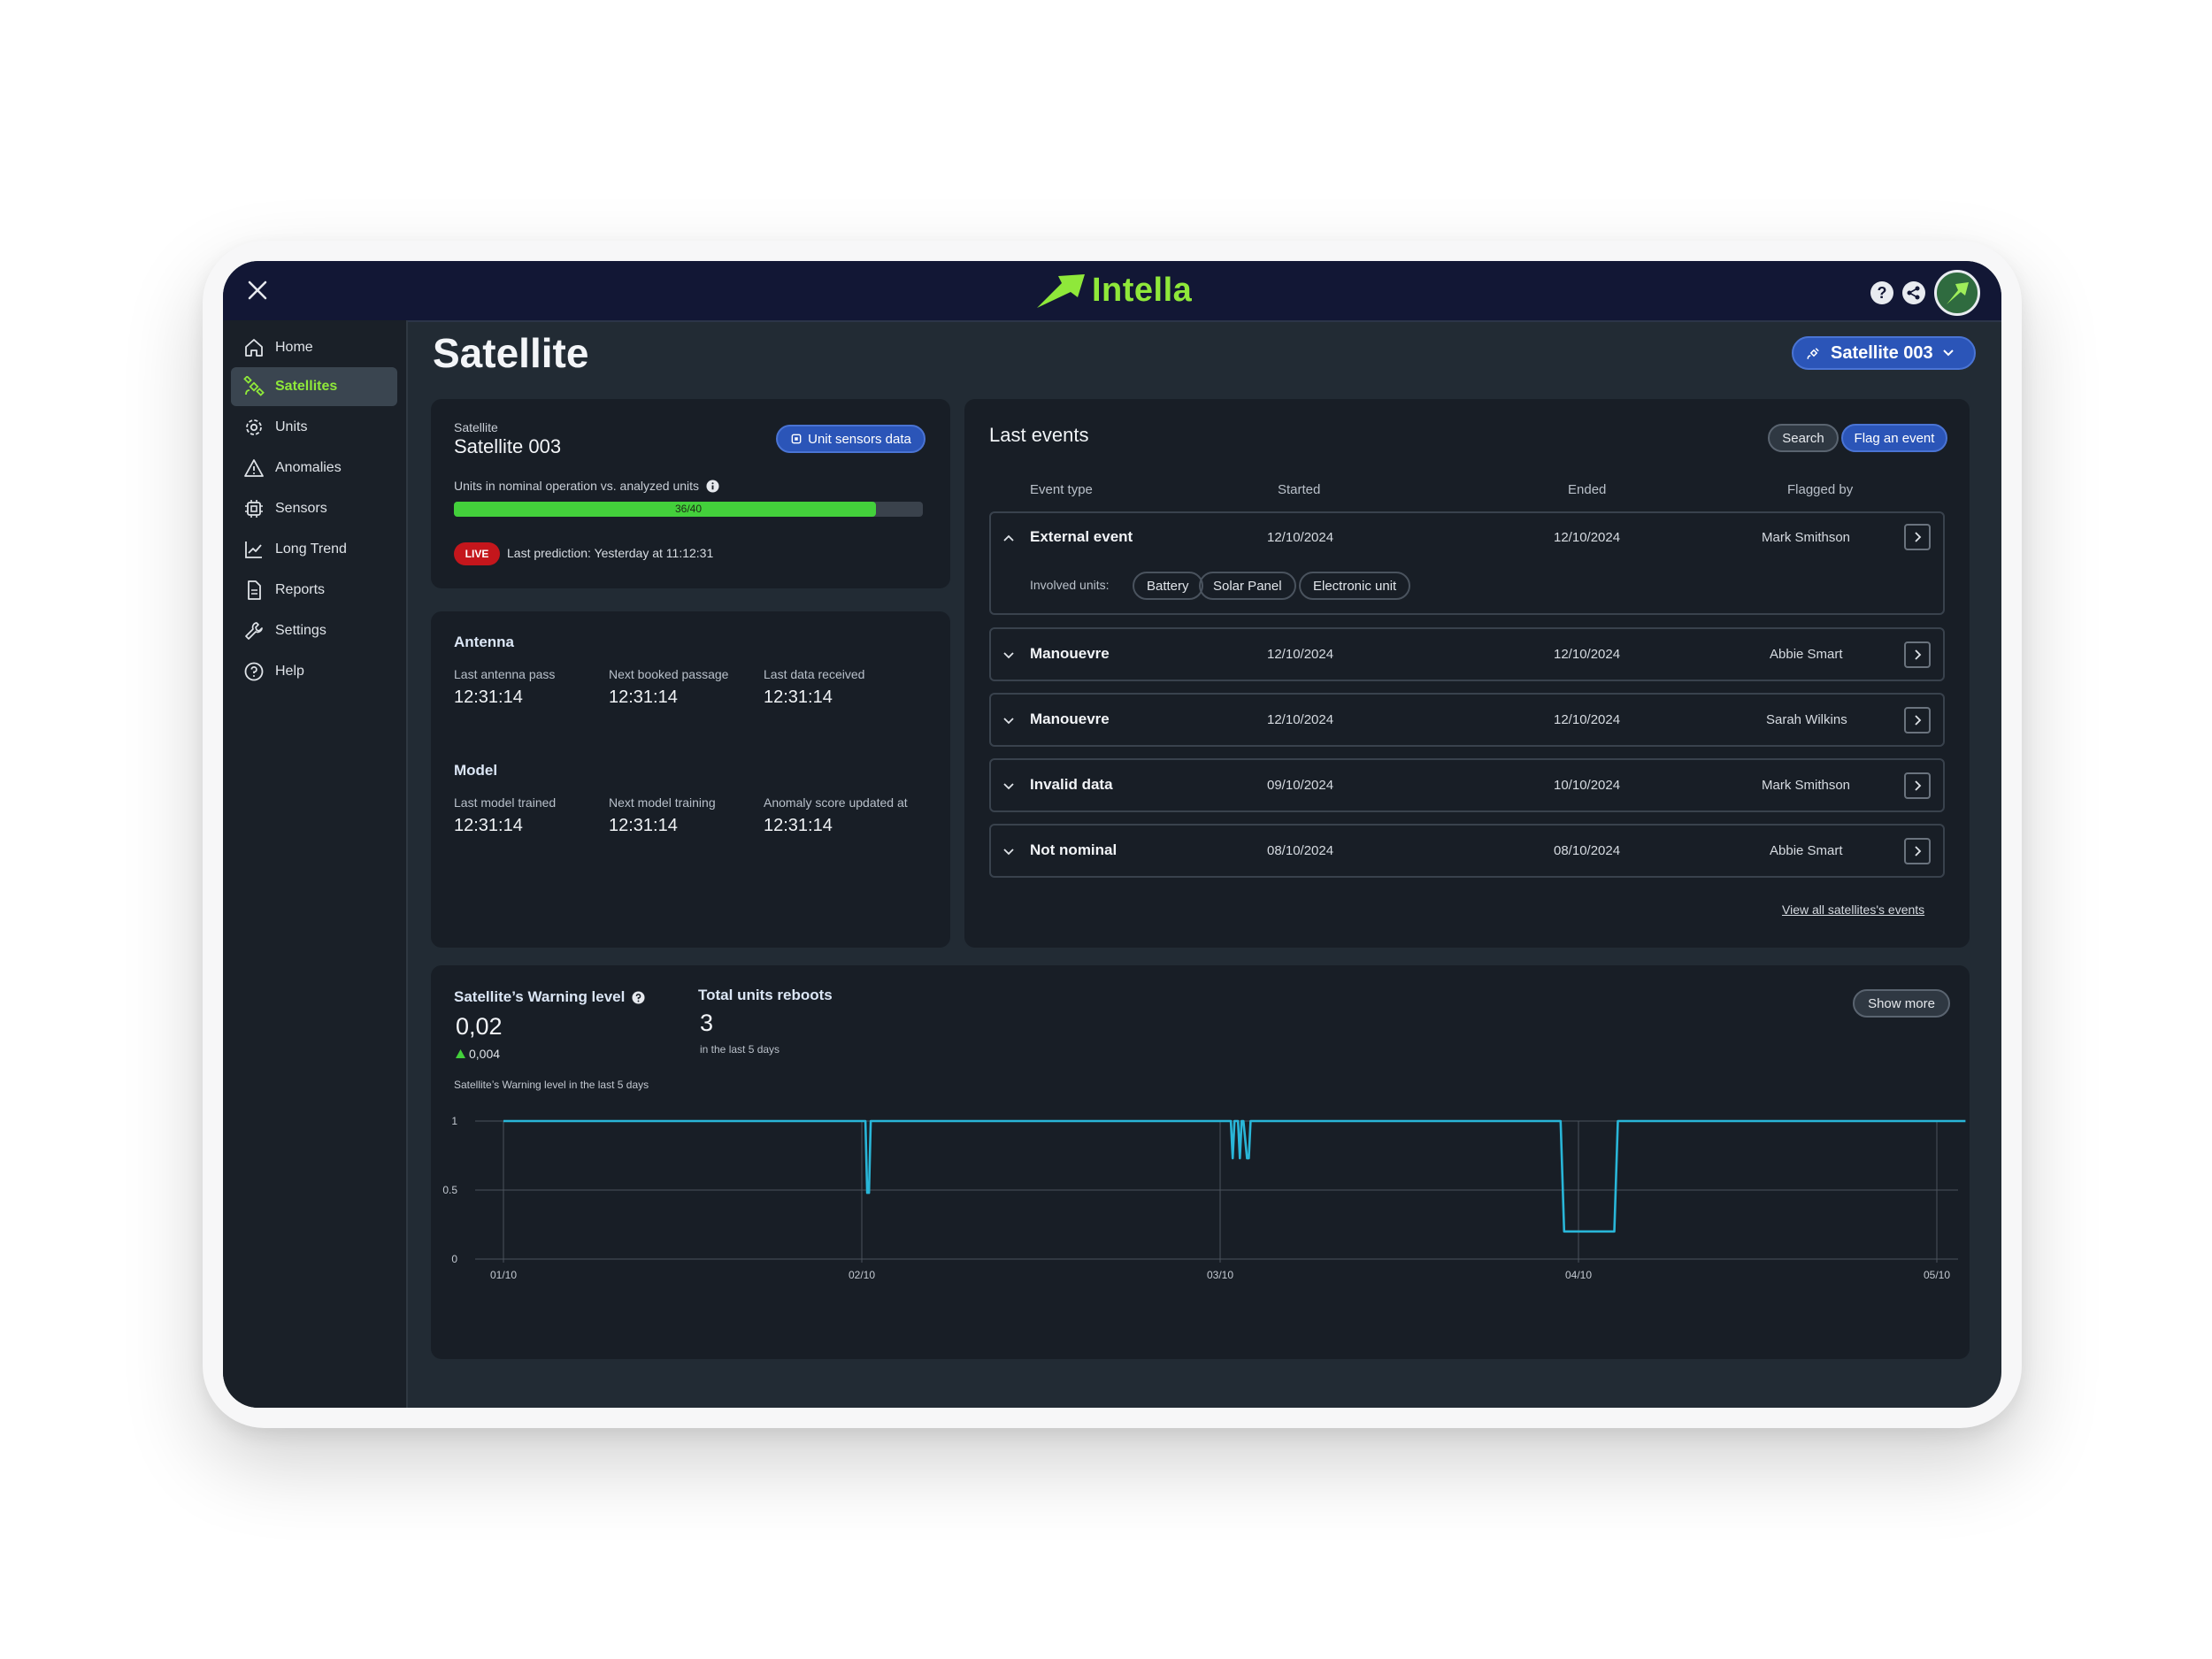 This screenshot has height=1659, width=2212. I want to click on model-title: Model, so click(476, 771).